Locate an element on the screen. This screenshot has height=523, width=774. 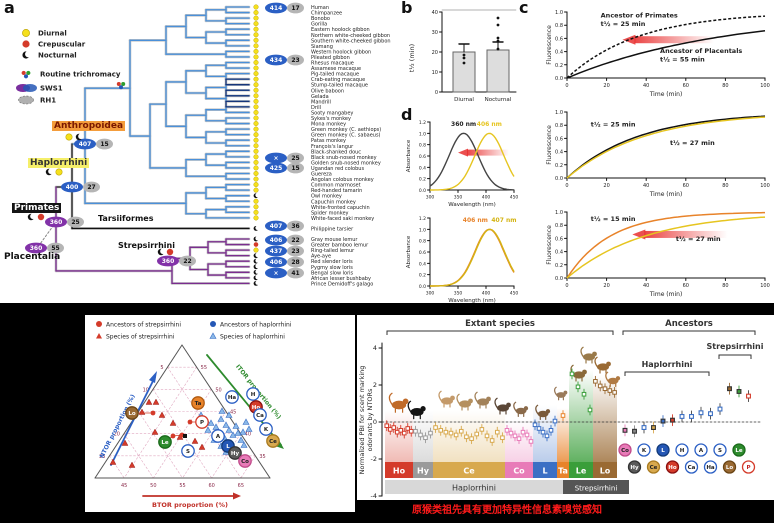
rh1-value: 17 is located at coordinates (295, 8).